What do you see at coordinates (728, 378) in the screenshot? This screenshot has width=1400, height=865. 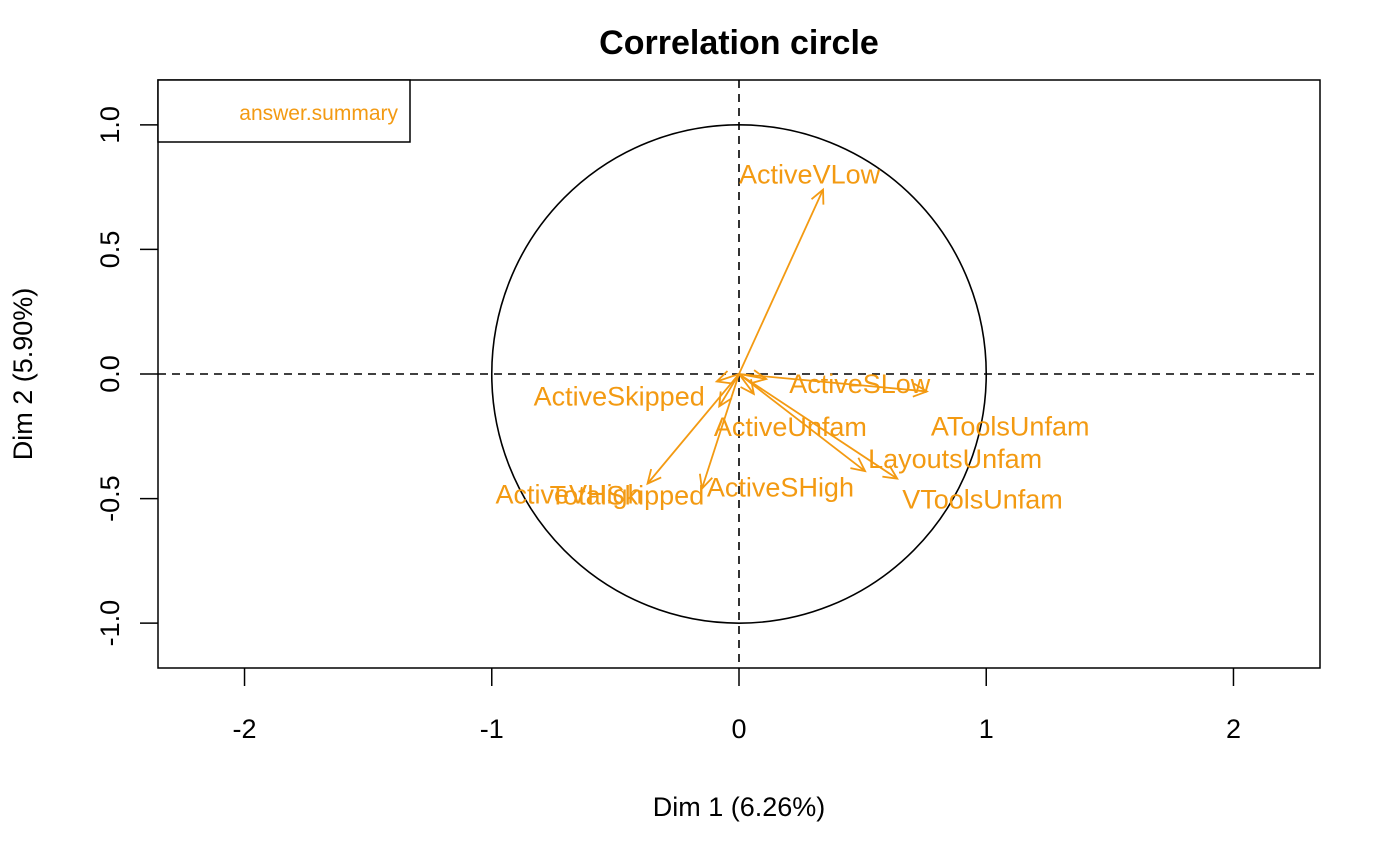 I see `arrow-activeskipped` at bounding box center [728, 378].